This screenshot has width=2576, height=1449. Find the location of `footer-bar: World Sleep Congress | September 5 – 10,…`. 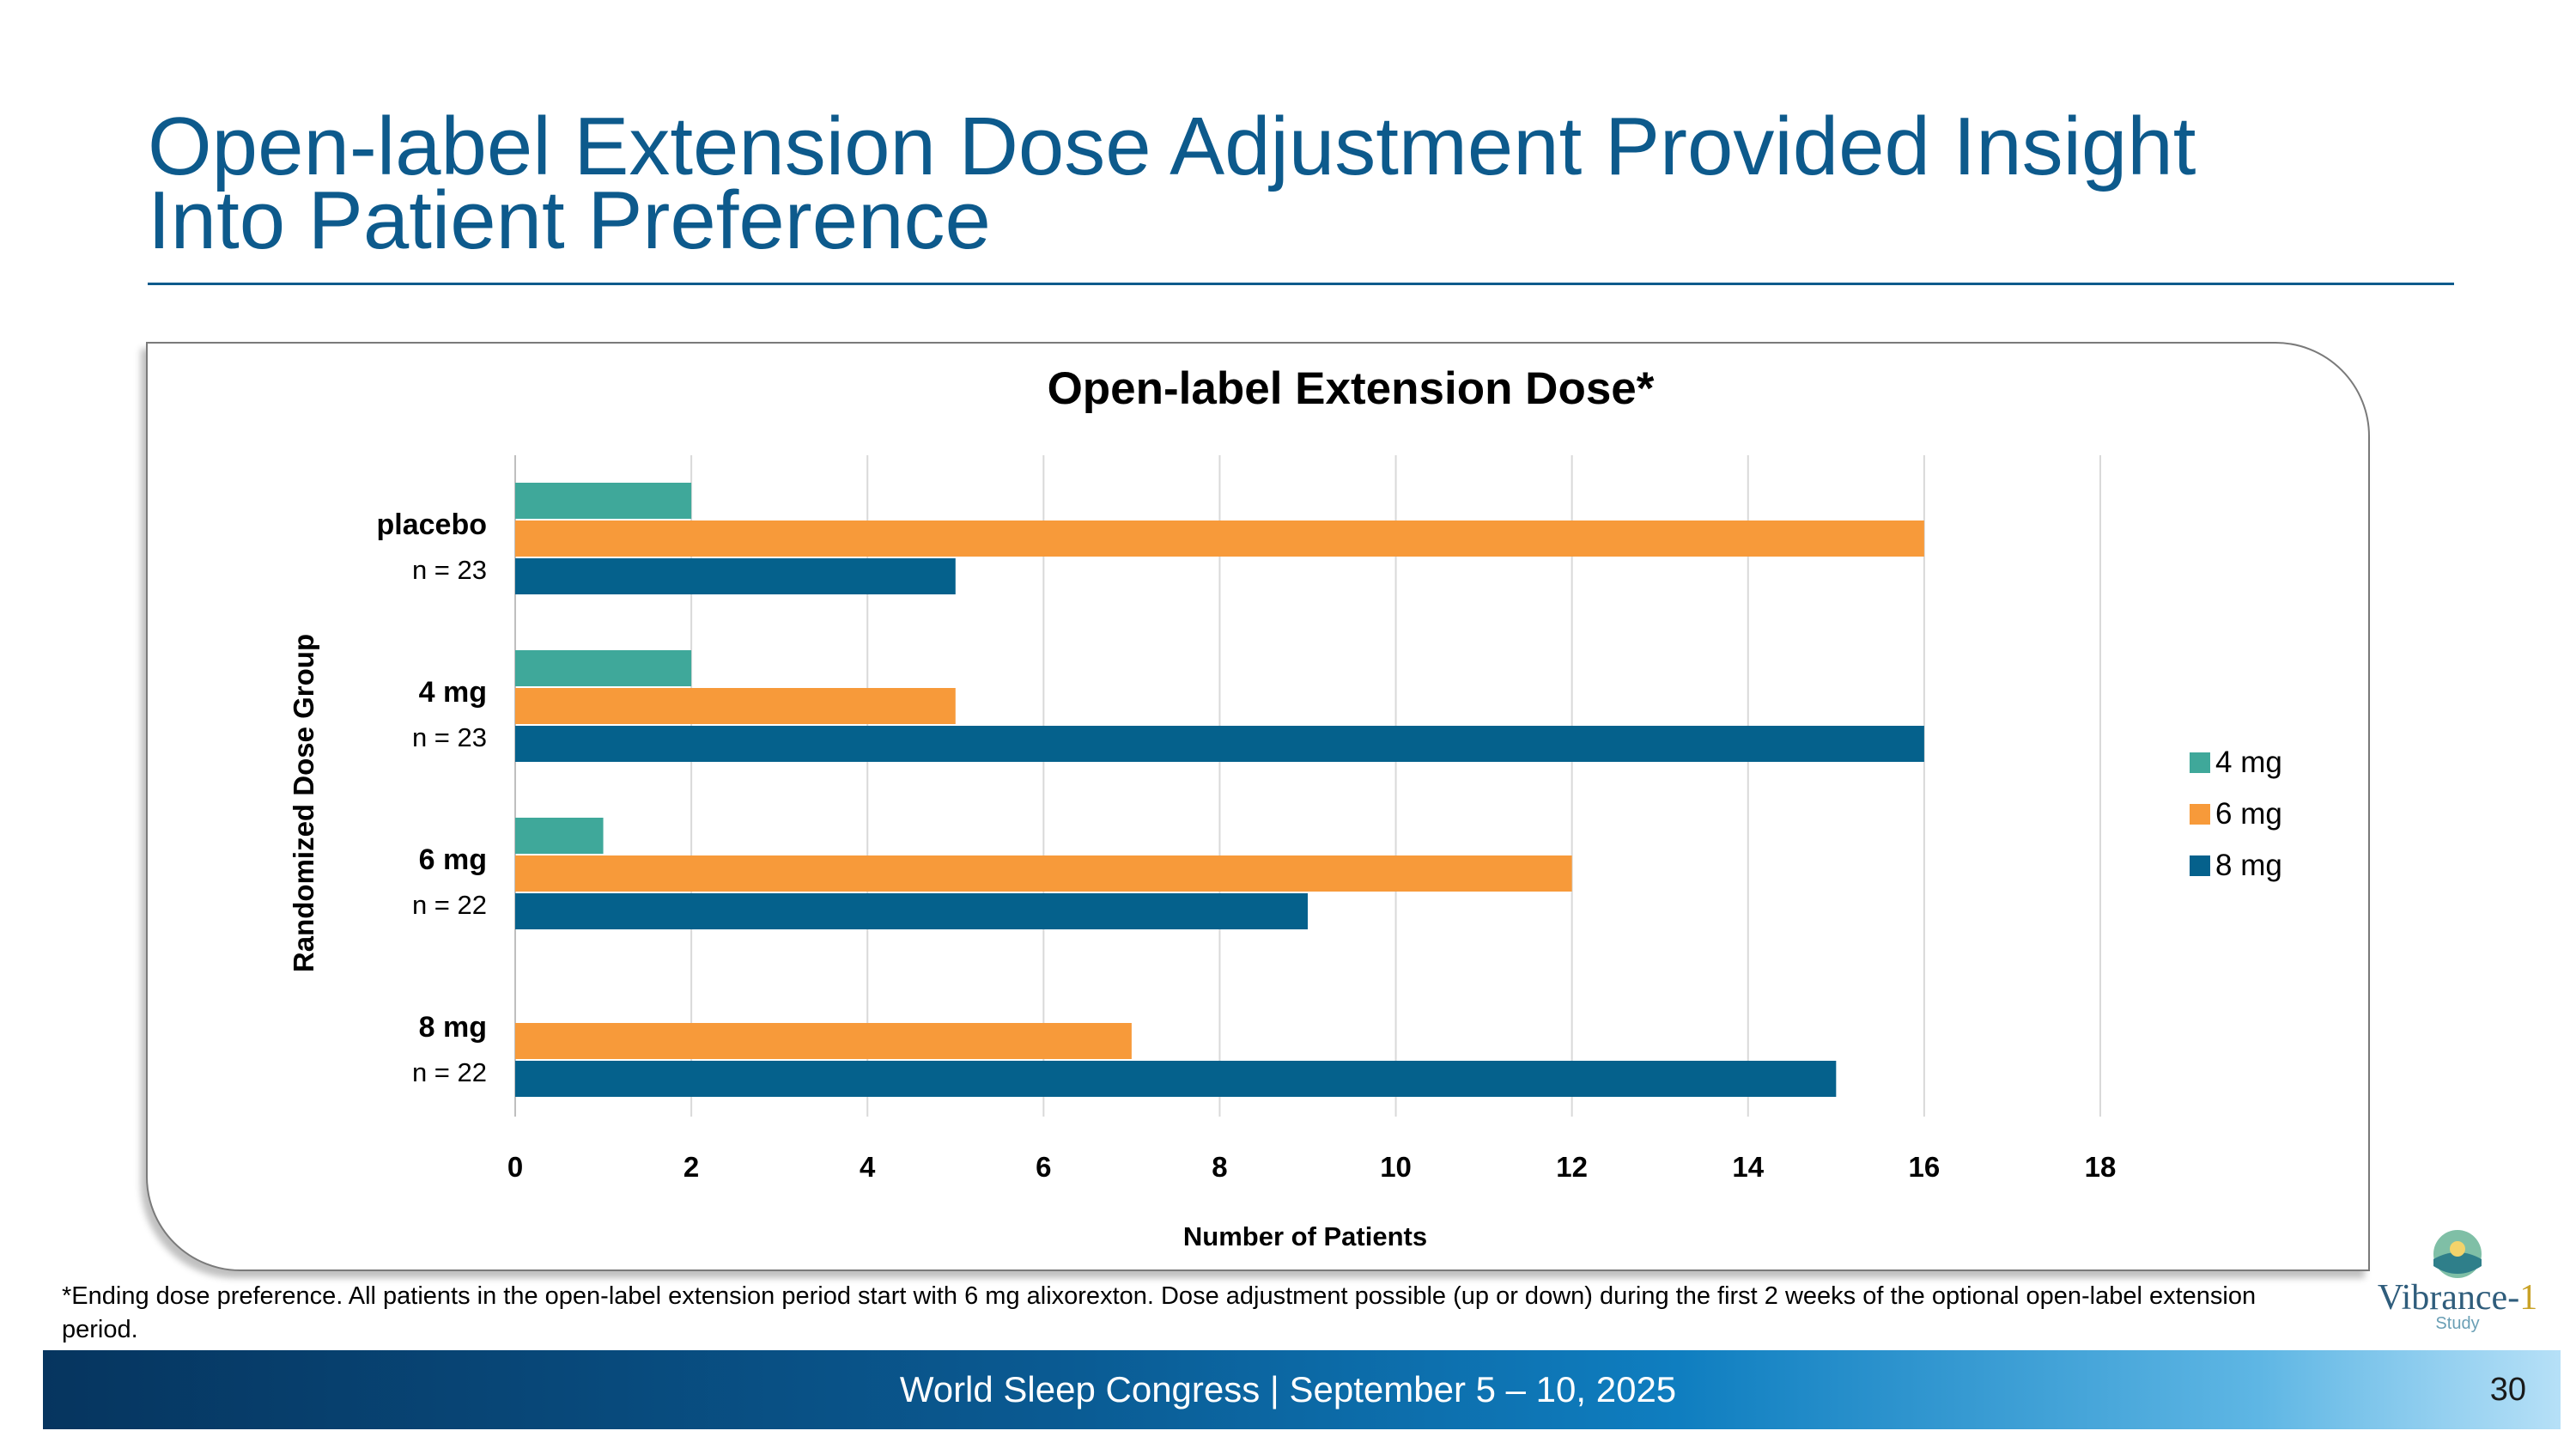

footer-bar: World Sleep Congress | September 5 – 10,… is located at coordinates (1302, 1389).